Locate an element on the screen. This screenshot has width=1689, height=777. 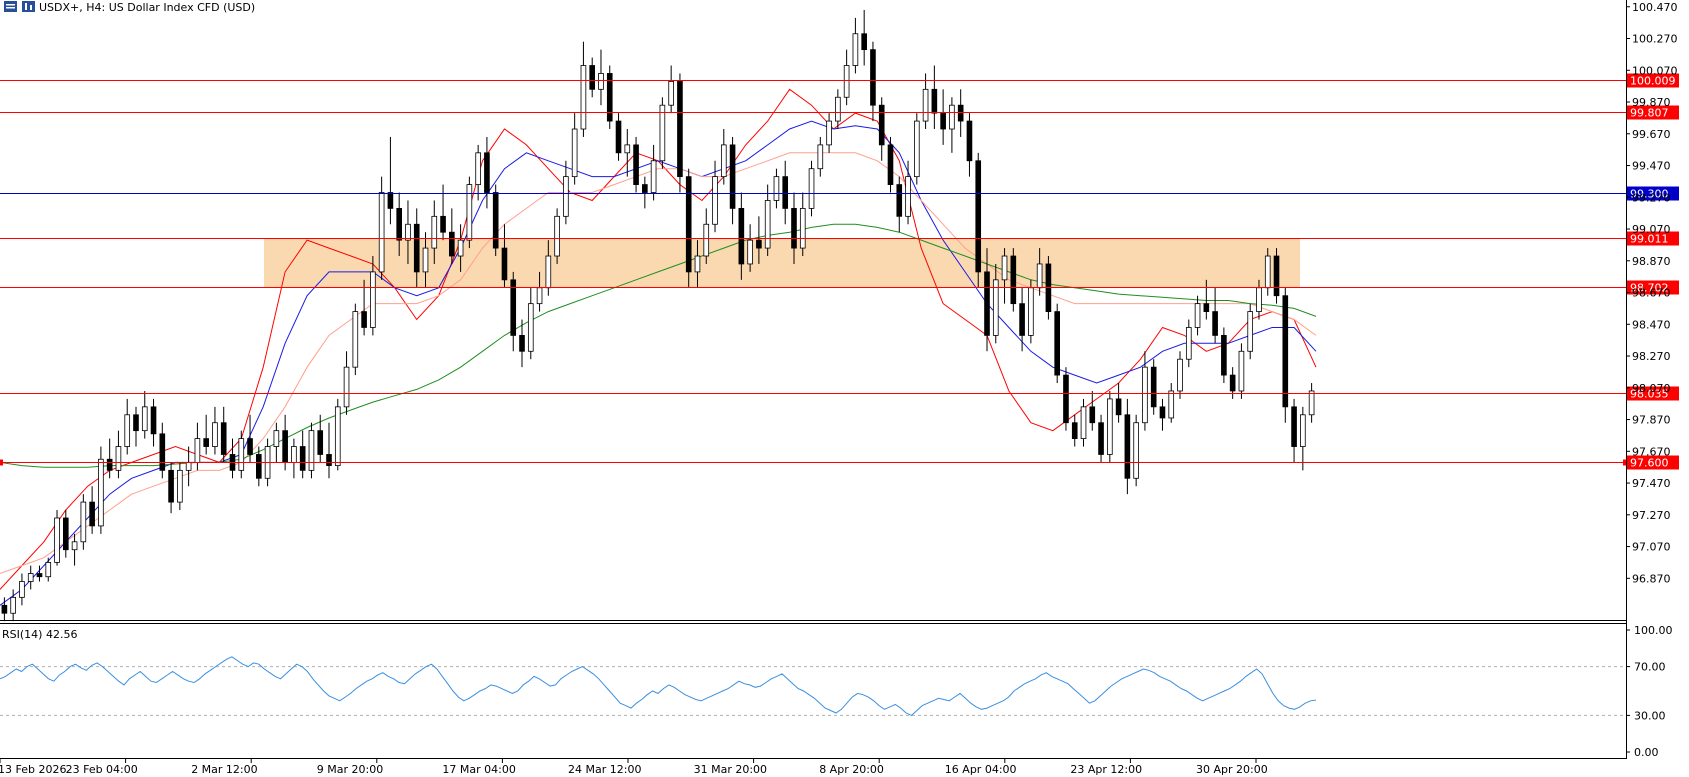
level-label: 99.011 is located at coordinates (1649, 239).